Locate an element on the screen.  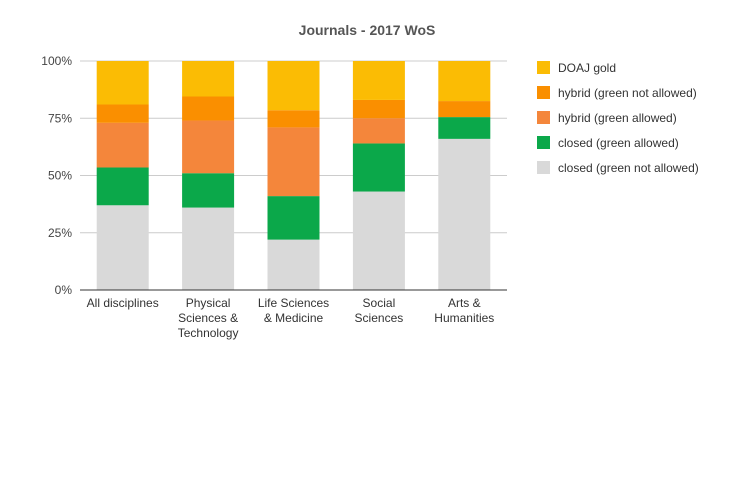
legend-label: hybrid (green allowed) is located at coordinates (617, 118).